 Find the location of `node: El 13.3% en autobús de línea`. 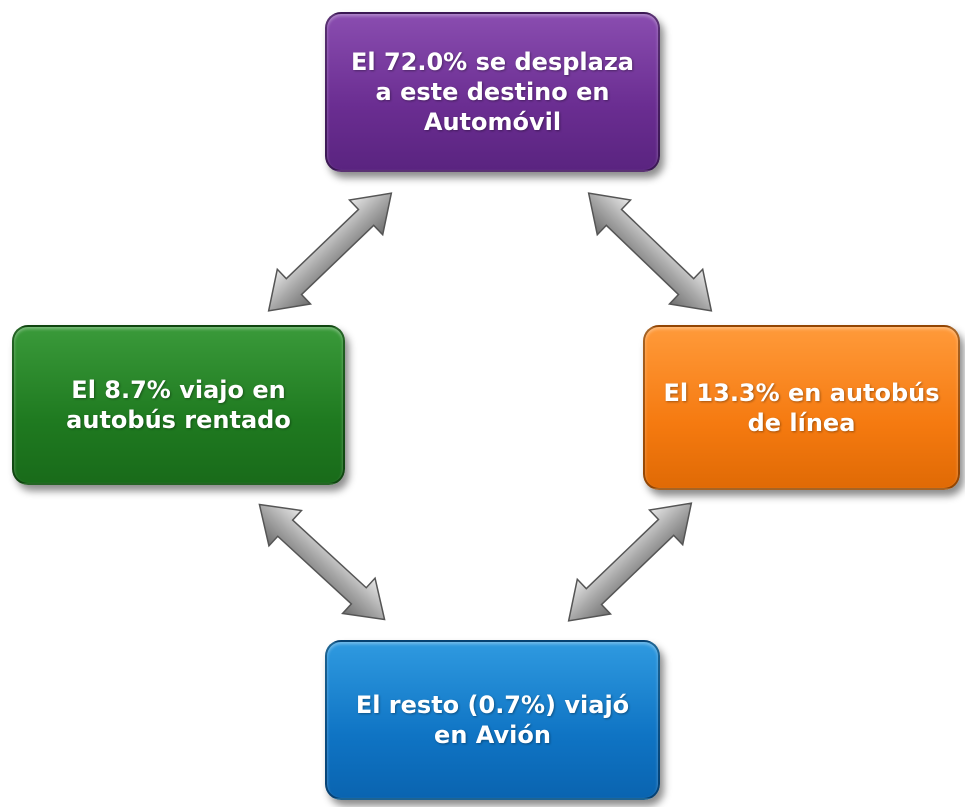

node: El 13.3% en autobús de línea is located at coordinates (801, 407).